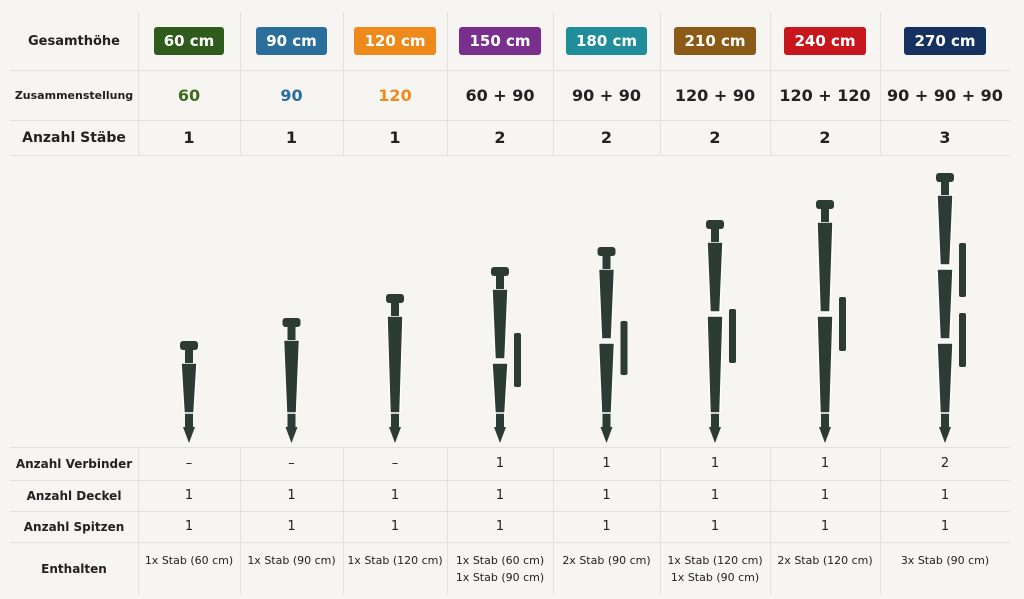  I want to click on cell-text: 120 + 120, so click(825, 95).